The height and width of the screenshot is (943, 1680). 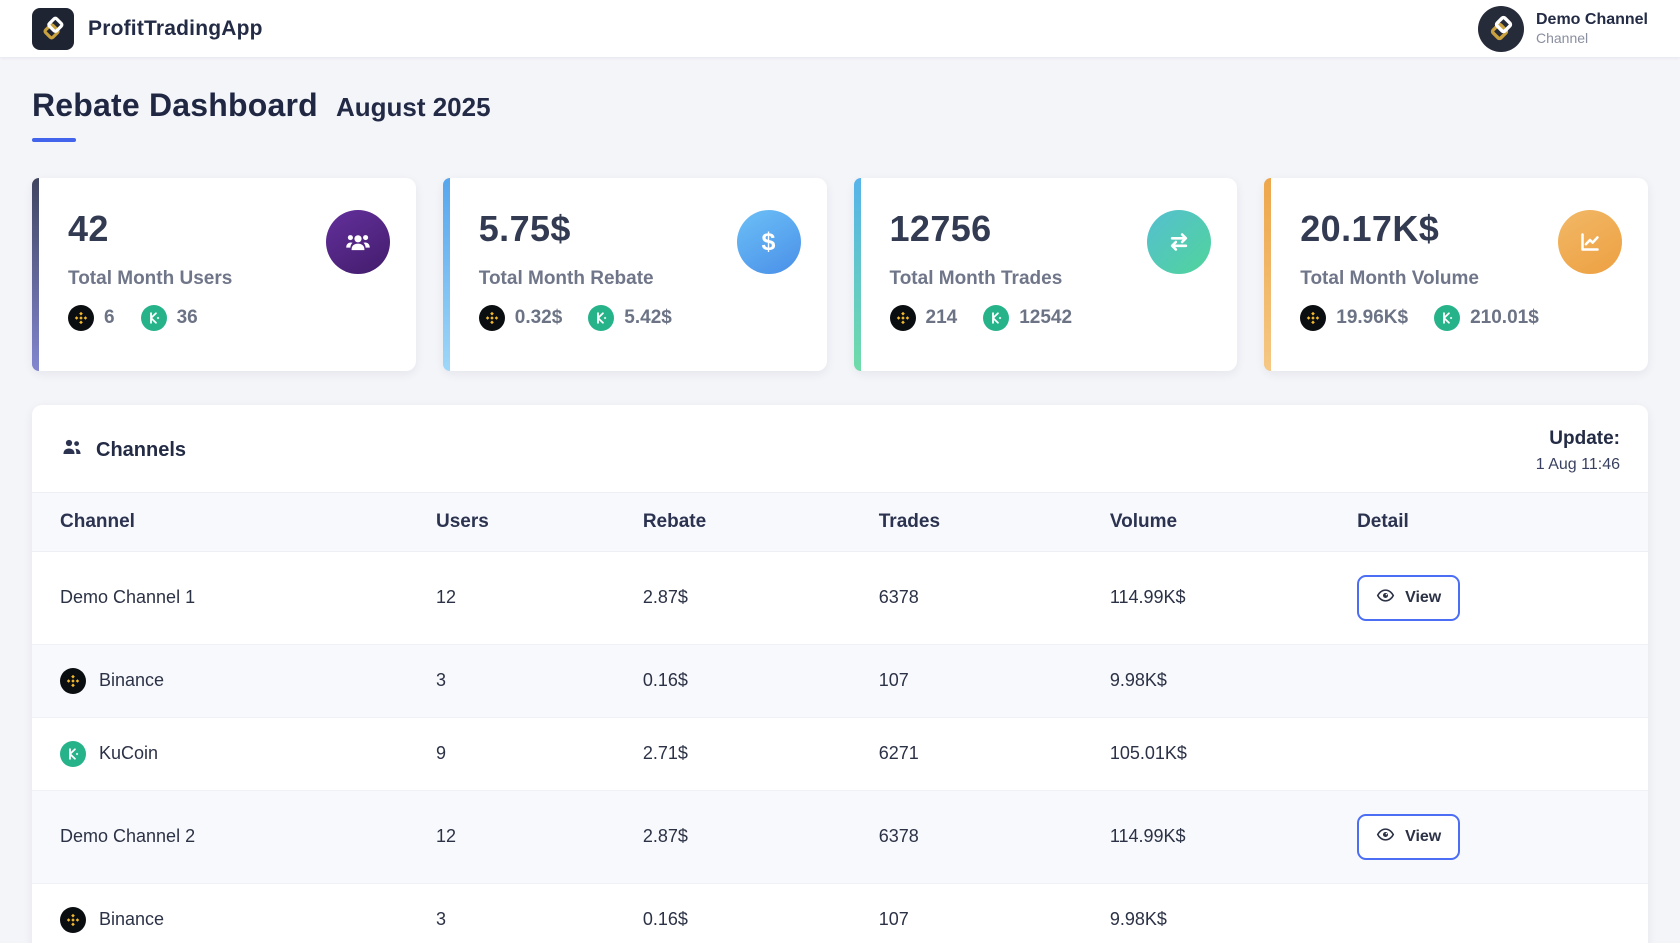 What do you see at coordinates (941, 317) in the screenshot?
I see `binance-value: 214` at bounding box center [941, 317].